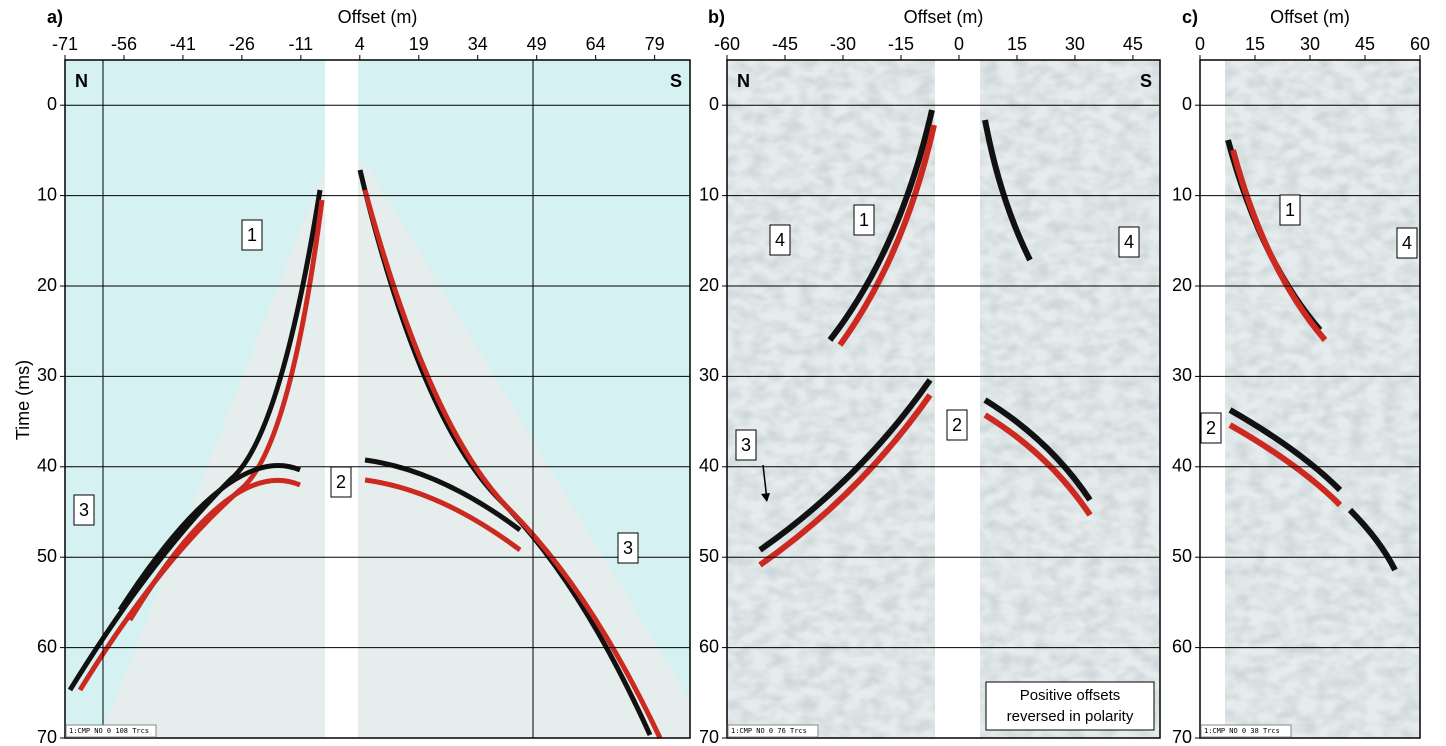  Describe the element at coordinates (537, 44) in the screenshot. I see `x-tick-label: 49` at that location.